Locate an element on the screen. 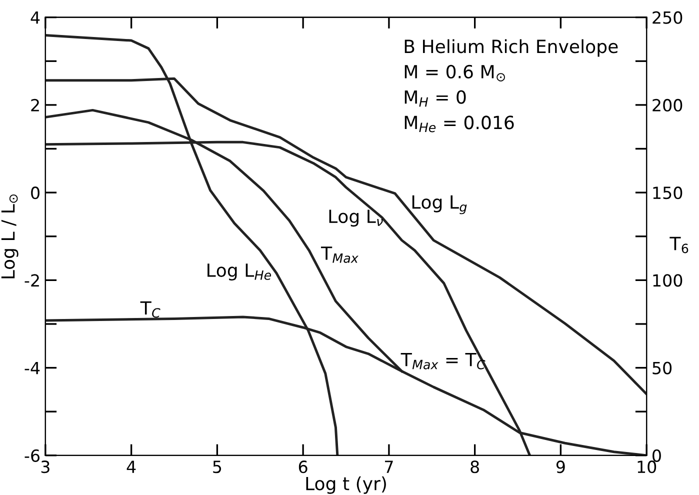 This screenshot has height=495, width=699. y2-tick-label: 200 is located at coordinates (667, 105).